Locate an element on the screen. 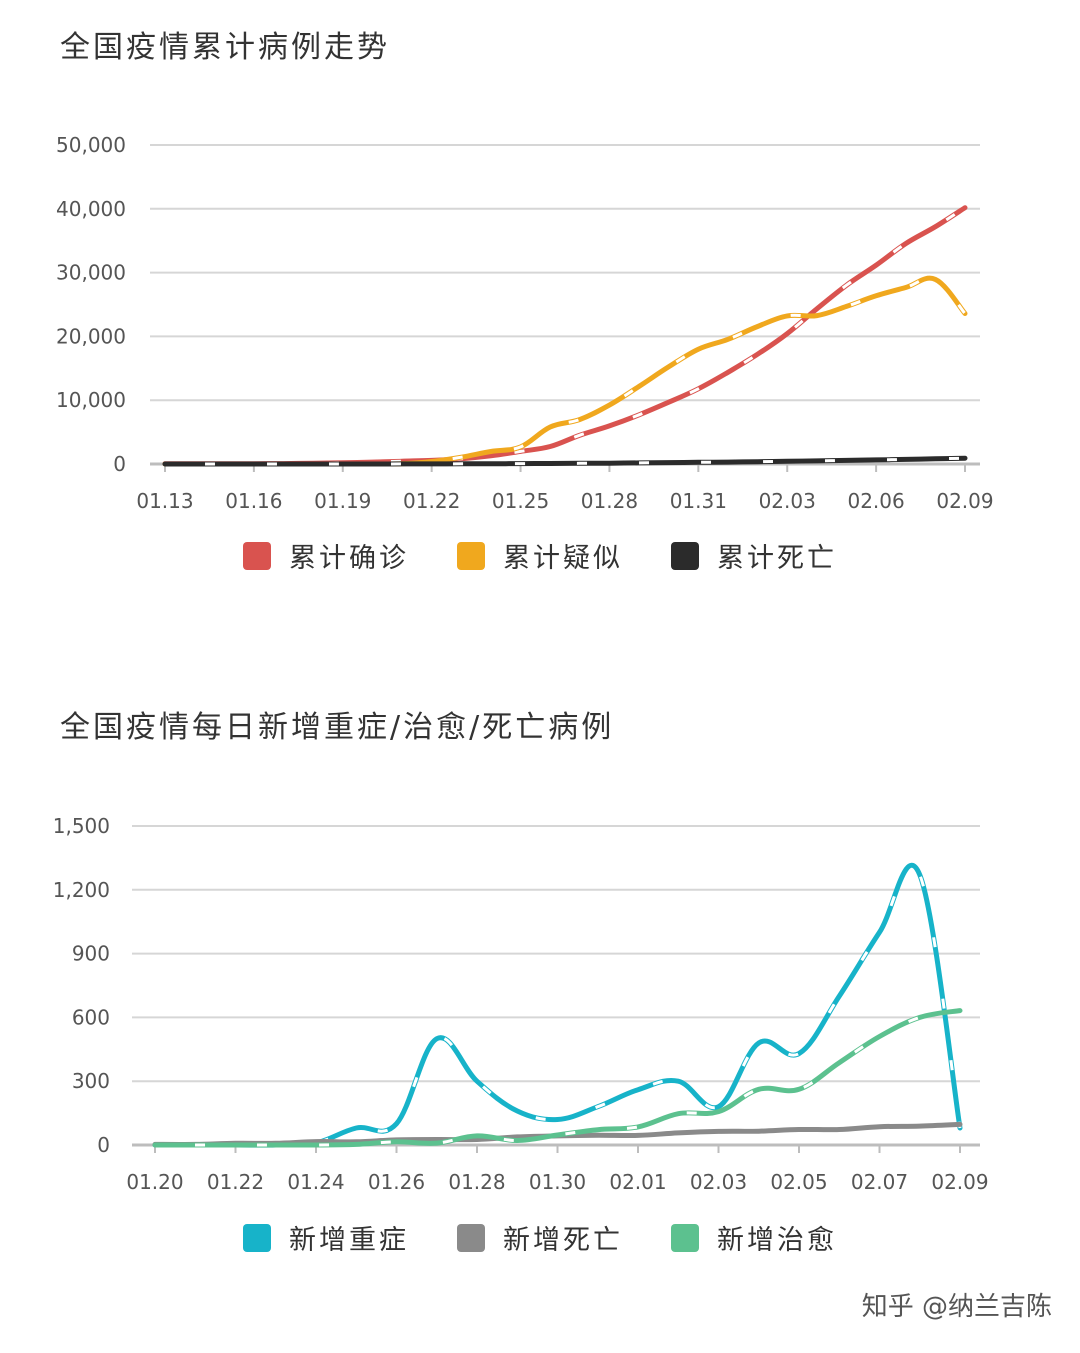 This screenshot has width=1080, height=1353. legend-item: 新增重症 is located at coordinates (326, 1237).